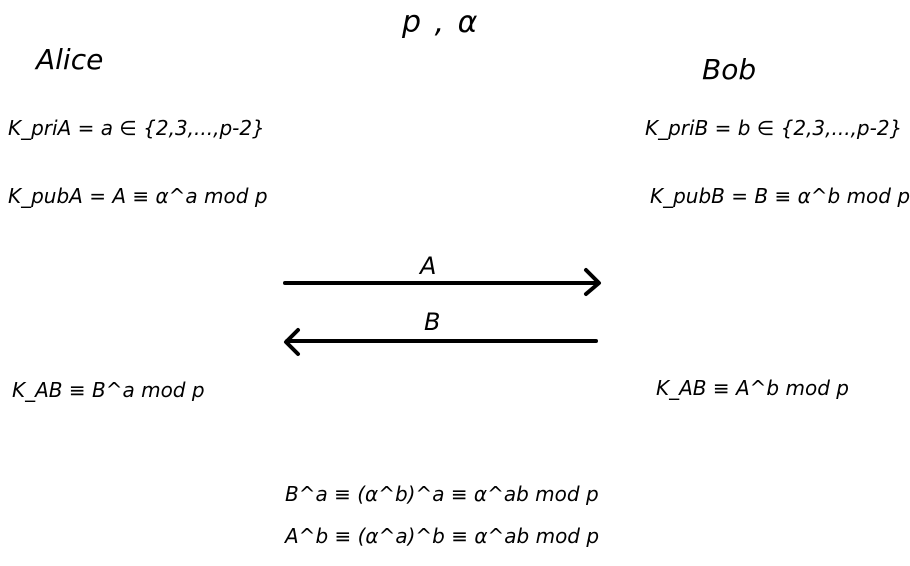 This screenshot has width=910, height=566. Describe the element at coordinates (441, 342) in the screenshot. I see `arrow-b-to-a` at that location.